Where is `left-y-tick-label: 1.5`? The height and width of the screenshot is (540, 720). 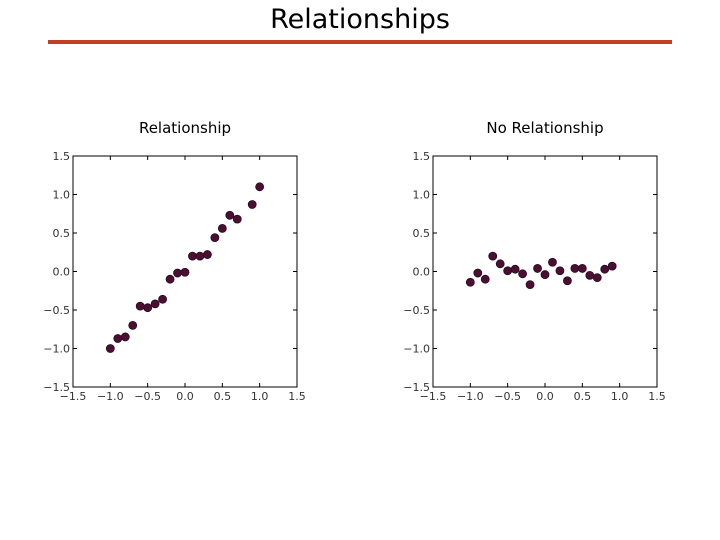
left-y-tick-label: 1.5 is located at coordinates (62, 156).